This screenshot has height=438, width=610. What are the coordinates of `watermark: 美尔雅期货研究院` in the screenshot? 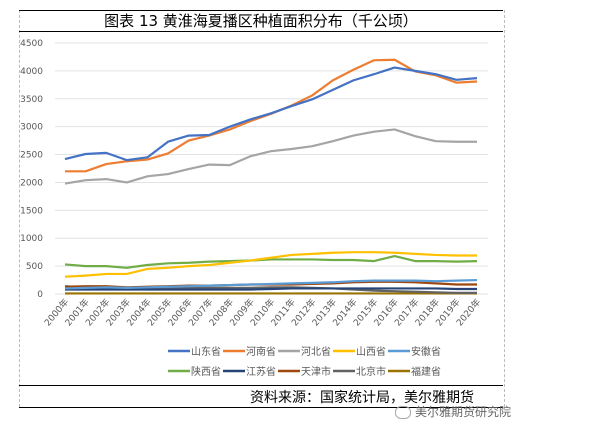 It's located at (453, 411).